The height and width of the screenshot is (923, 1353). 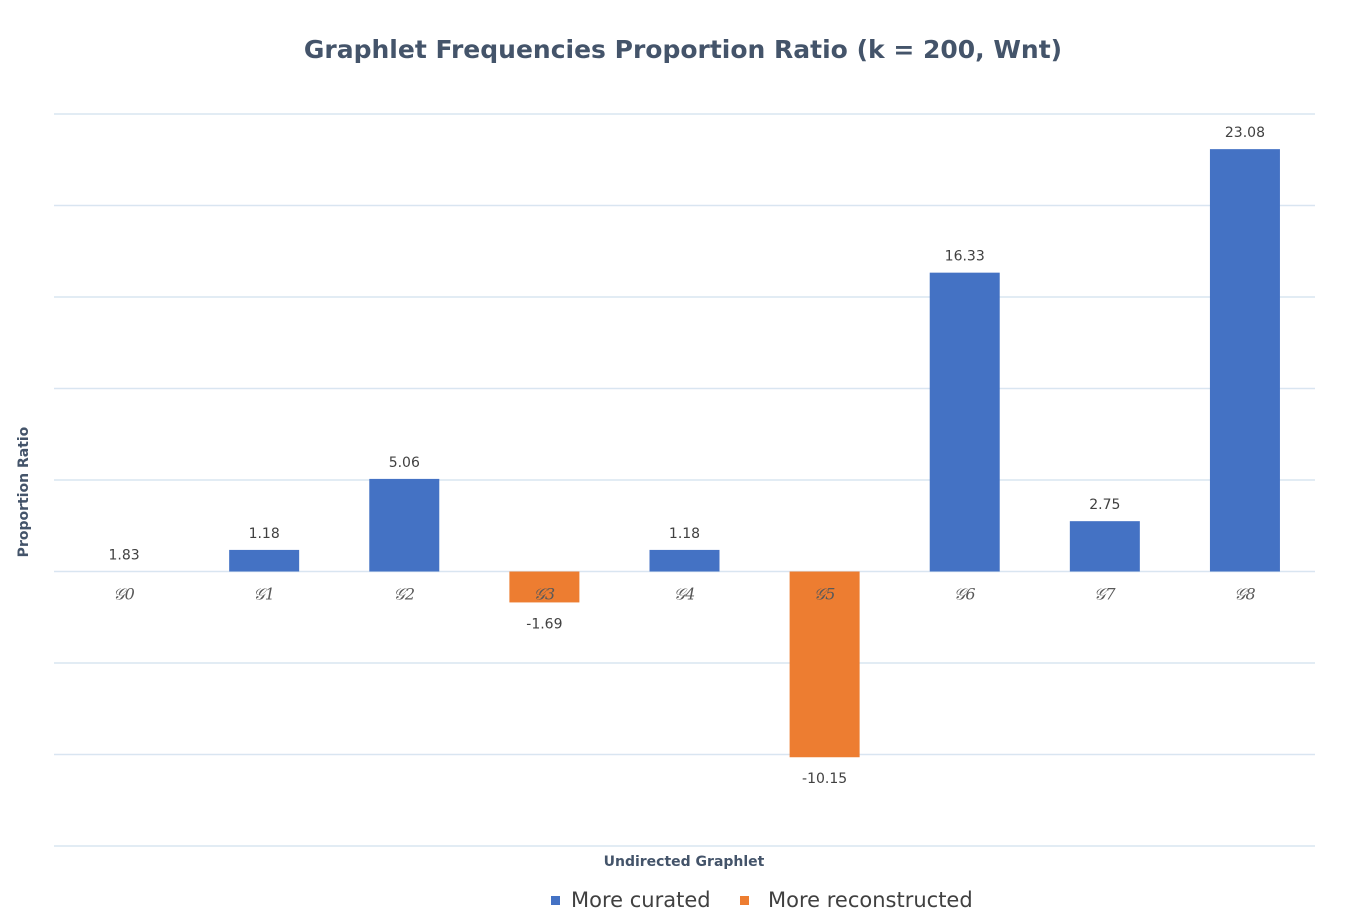 What do you see at coordinates (965, 594) in the screenshot?
I see `x-tick-label: 𝒢6` at bounding box center [965, 594].